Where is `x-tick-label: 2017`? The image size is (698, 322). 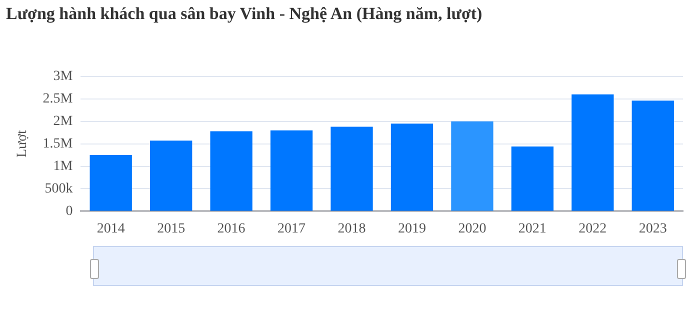
x-tick-label: 2017 is located at coordinates (292, 228).